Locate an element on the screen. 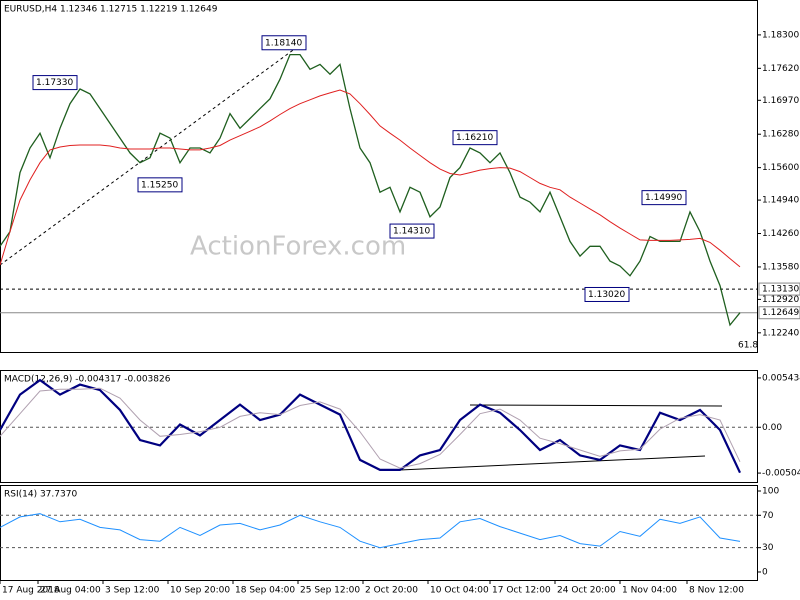 The width and height of the screenshot is (800, 600). level-label: 1.12649 is located at coordinates (780, 313).